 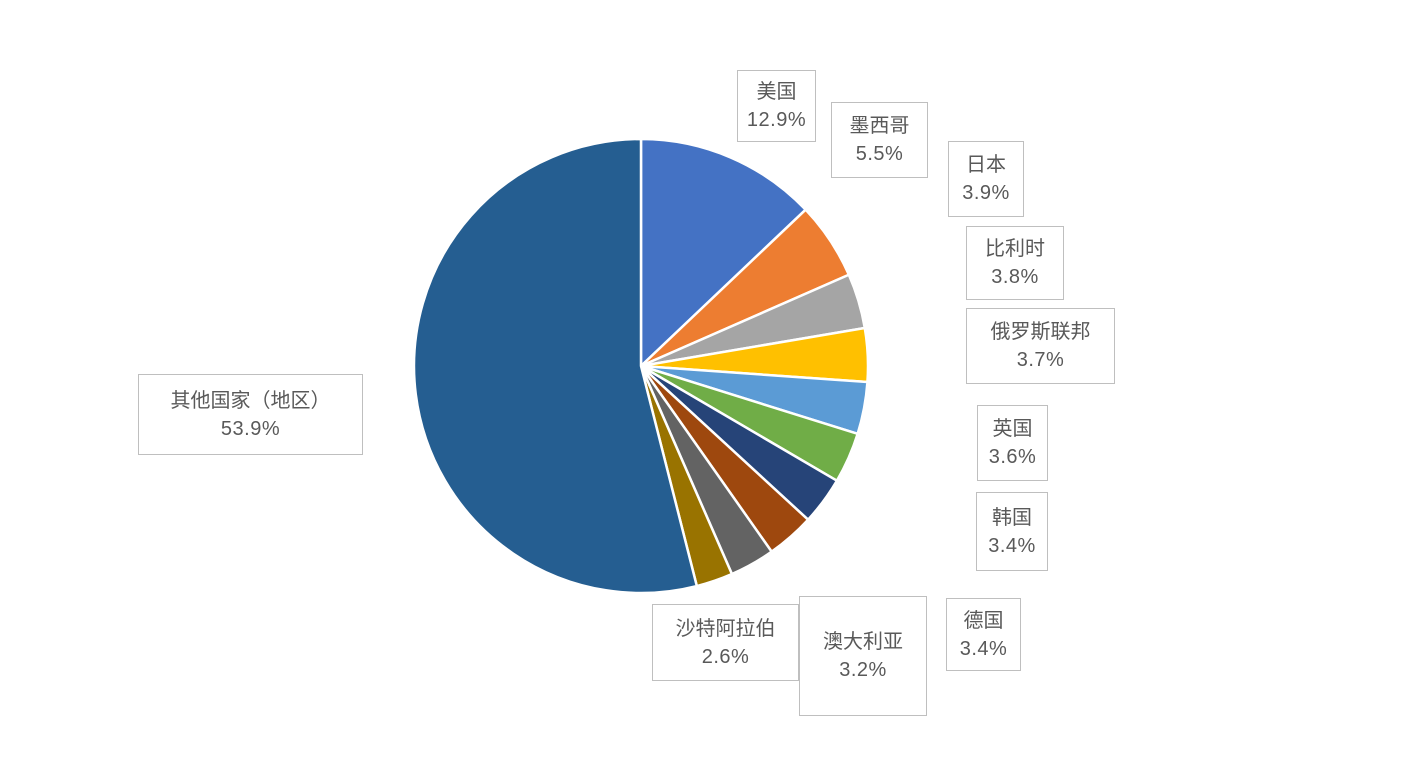 What do you see at coordinates (555, 366) in the screenshot?
I see `pie-slice-others` at bounding box center [555, 366].